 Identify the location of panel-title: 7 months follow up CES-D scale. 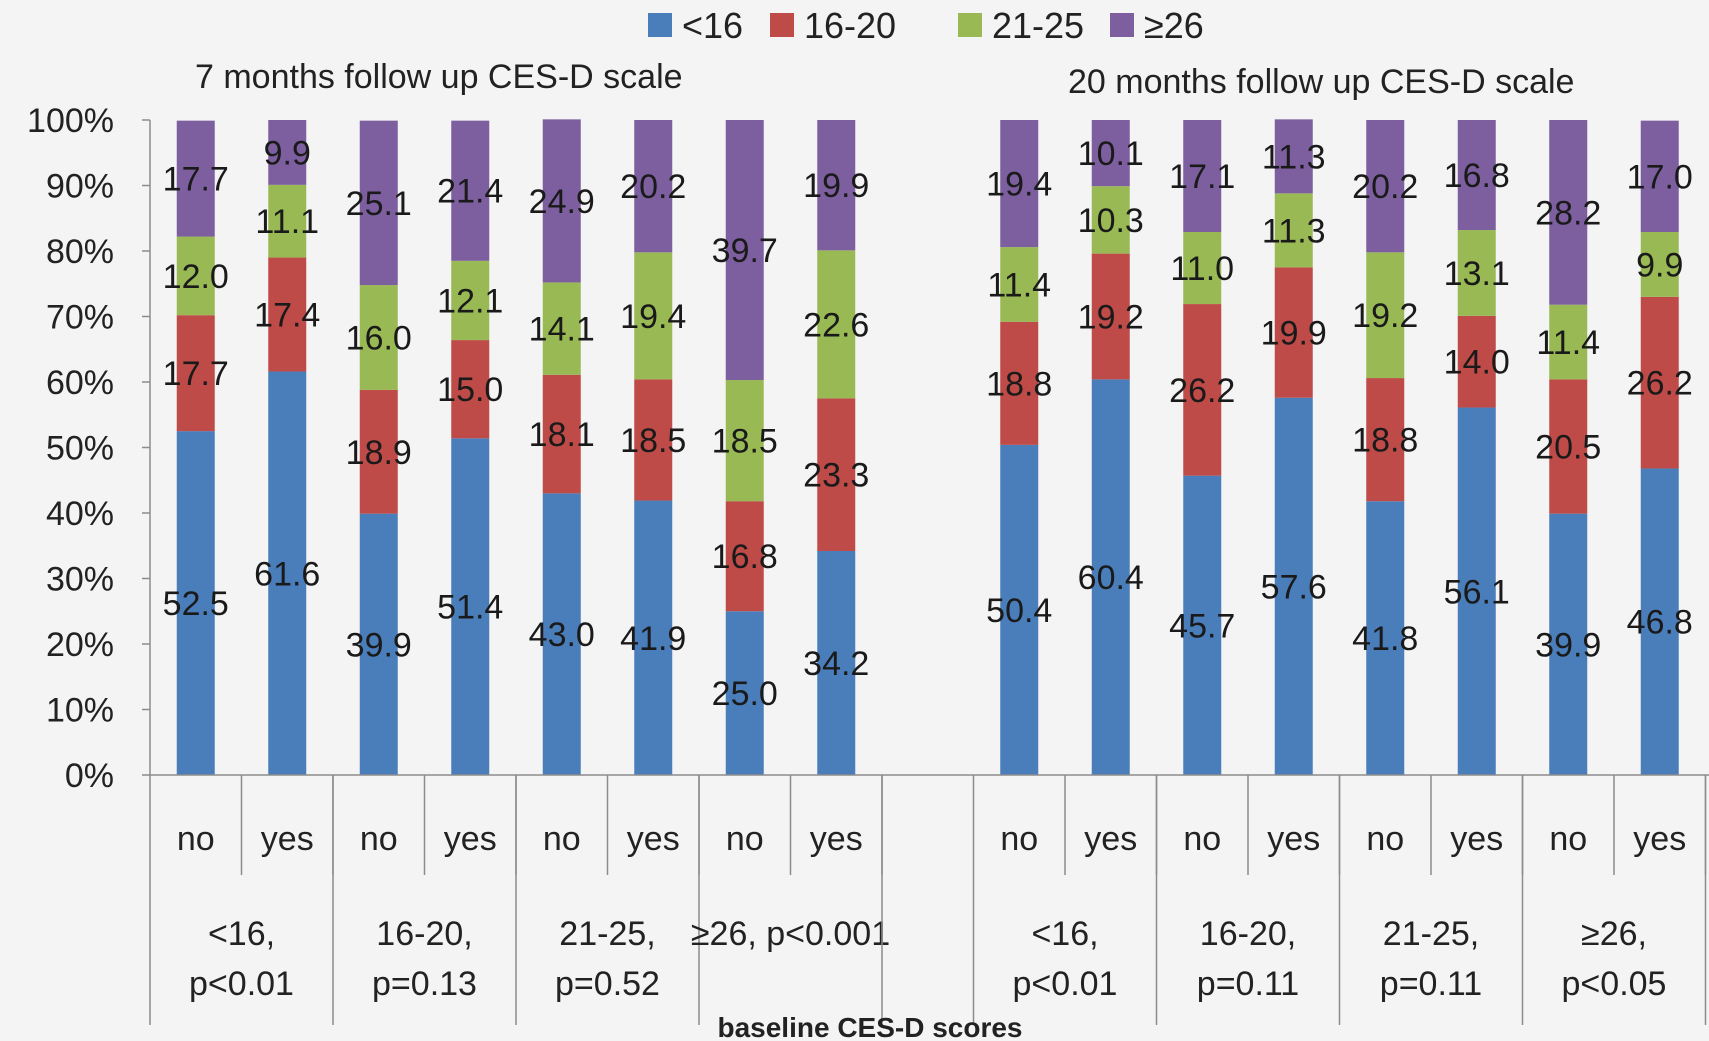
(439, 77).